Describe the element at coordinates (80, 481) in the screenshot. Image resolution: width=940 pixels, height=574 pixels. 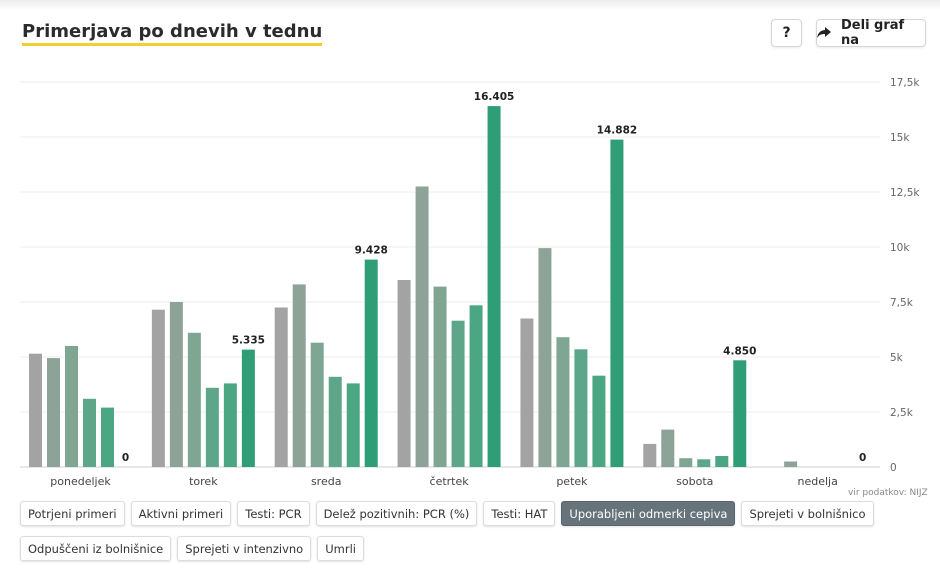
I see `x-tick-label: ponedeljek` at that location.